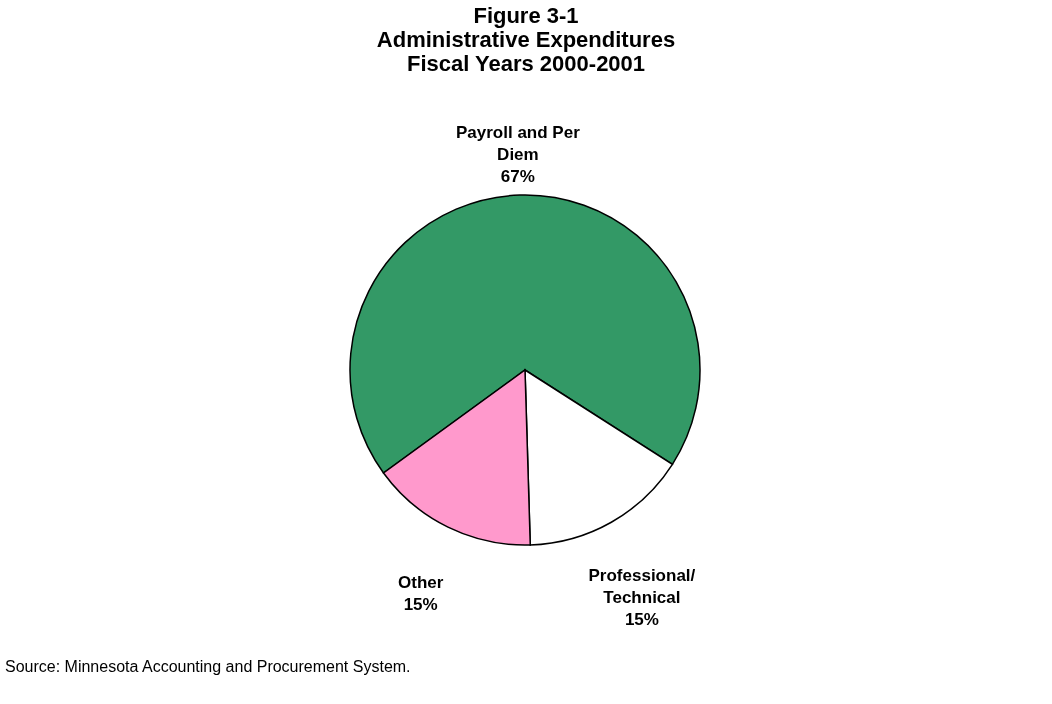 This screenshot has height=704, width=1052. Describe the element at coordinates (518, 144) in the screenshot. I see `slice-label: Payroll and Per Diem` at that location.